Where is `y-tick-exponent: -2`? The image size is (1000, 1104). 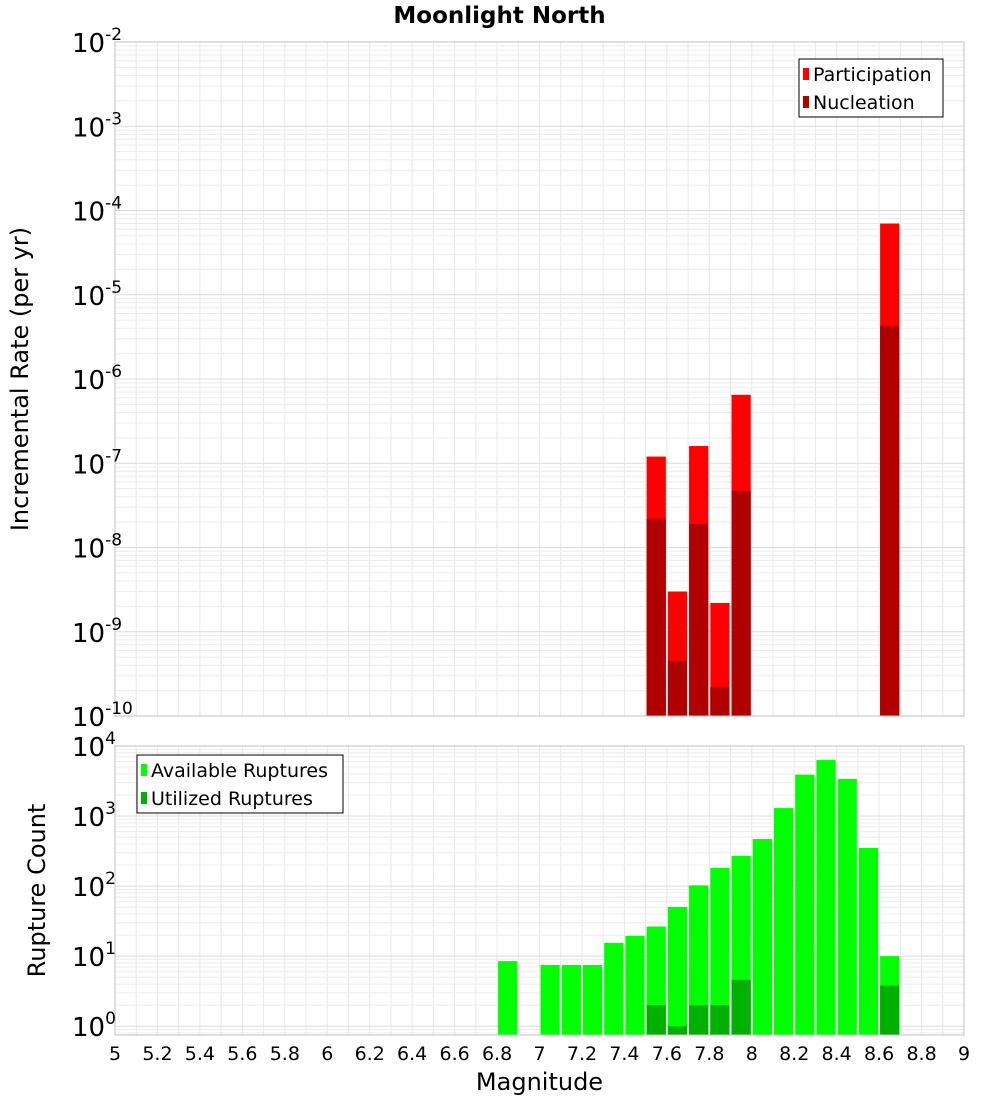 y-tick-exponent: -2 is located at coordinates (113, 35).